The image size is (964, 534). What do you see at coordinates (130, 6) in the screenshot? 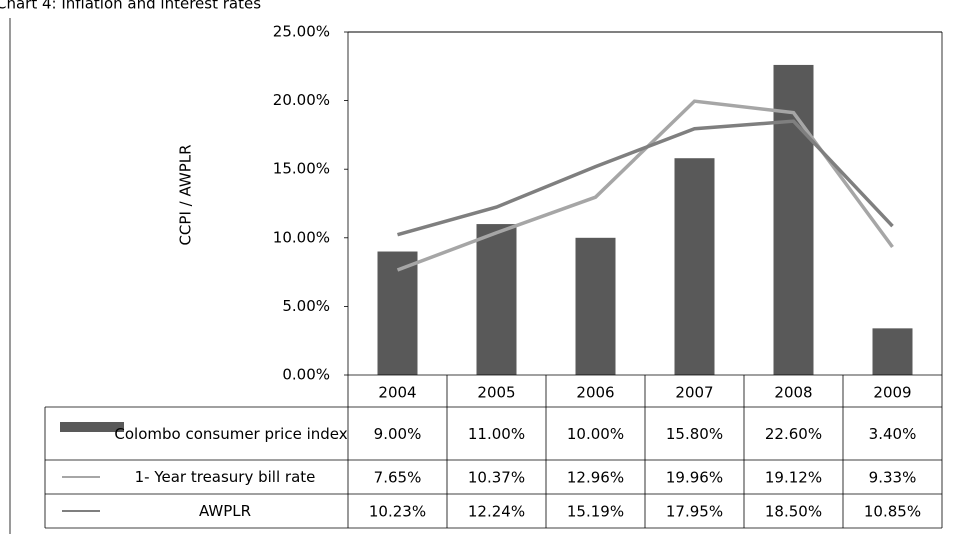
I see `chart-title: Chart 4: Inflation and interest rates` at bounding box center [130, 6].